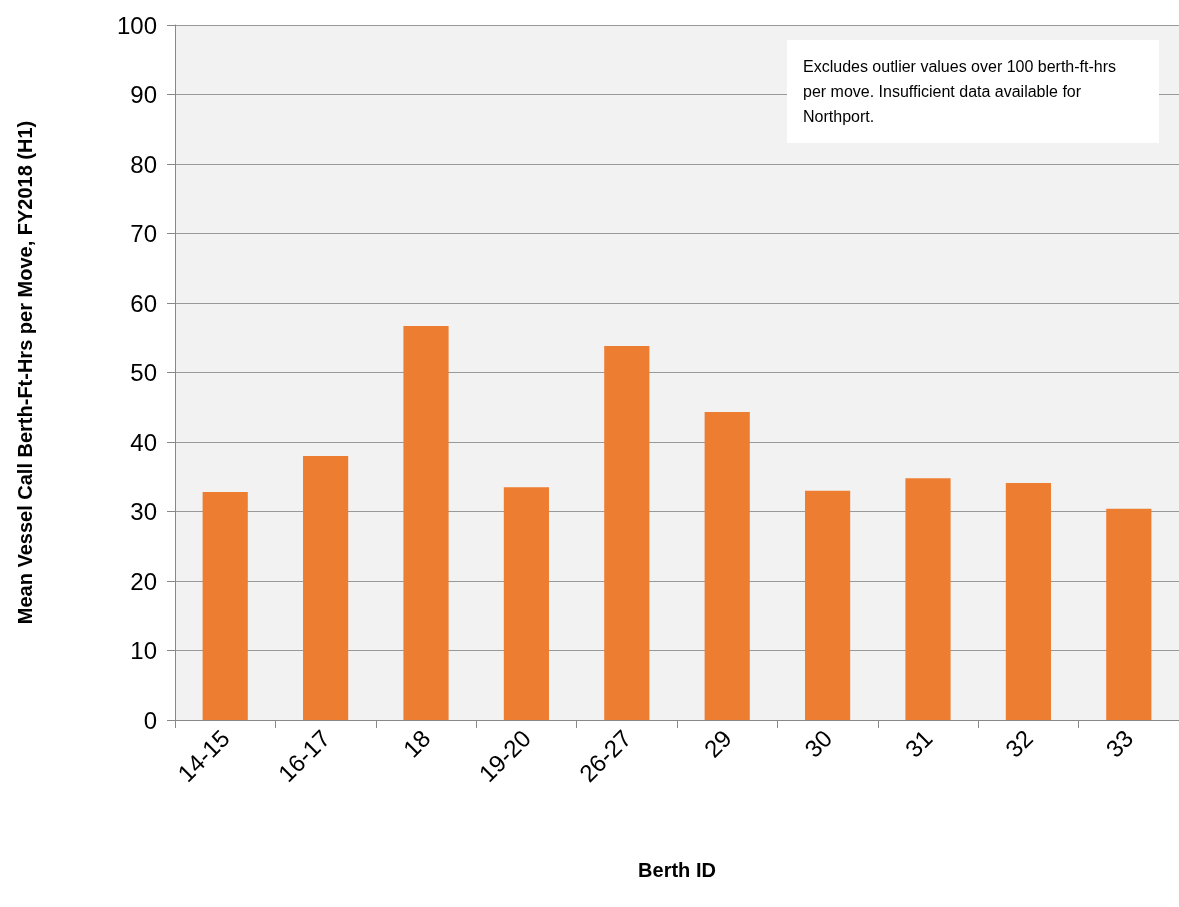  Describe the element at coordinates (143, 650) in the screenshot. I see `y-tick-label: 10` at that location.